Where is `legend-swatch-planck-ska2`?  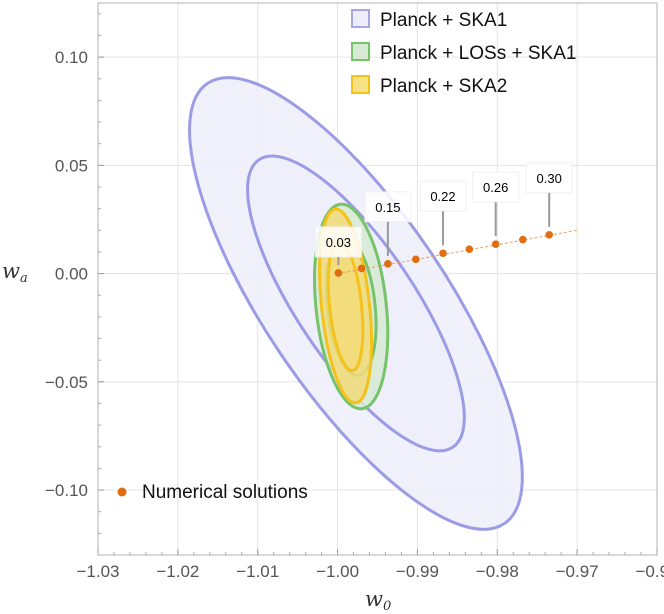 legend-swatch-planck-ska2 is located at coordinates (360, 84).